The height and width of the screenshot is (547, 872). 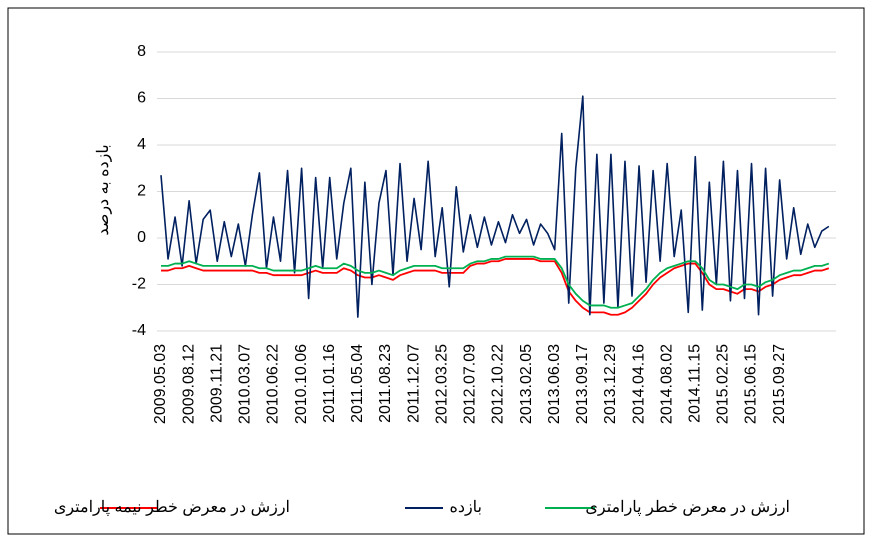 I want to click on x-tick-label: 2010.10.06, so click(x=301, y=384).